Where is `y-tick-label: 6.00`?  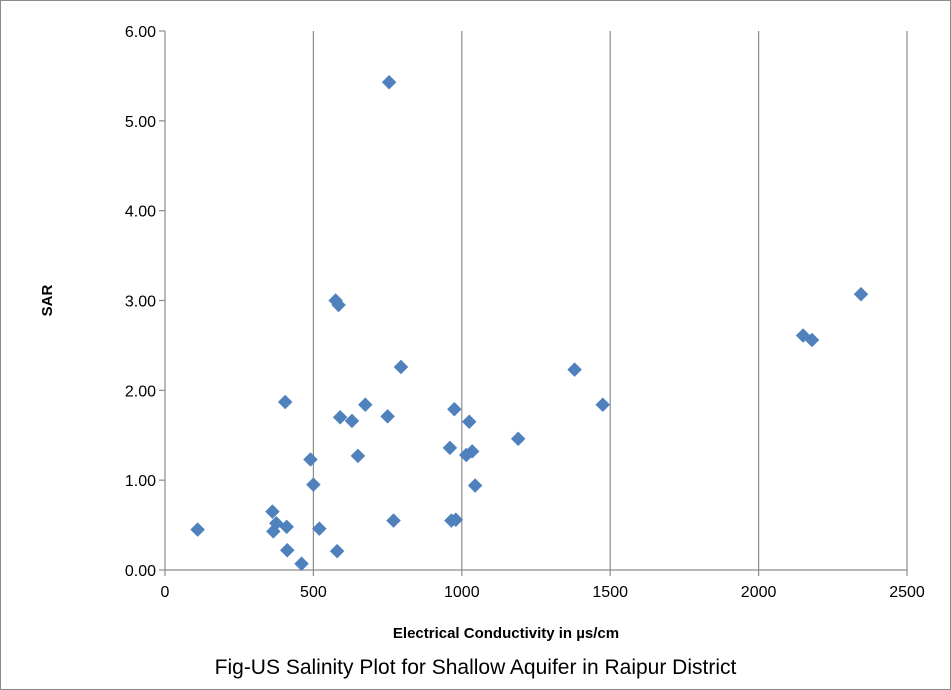
y-tick-label: 6.00 is located at coordinates (140, 32).